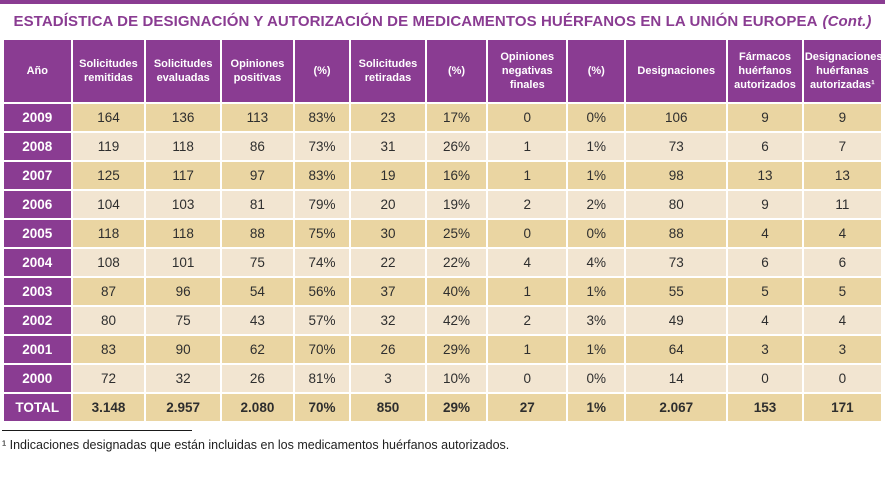  What do you see at coordinates (676, 378) in the screenshot?
I see `data-cell: 14` at bounding box center [676, 378].